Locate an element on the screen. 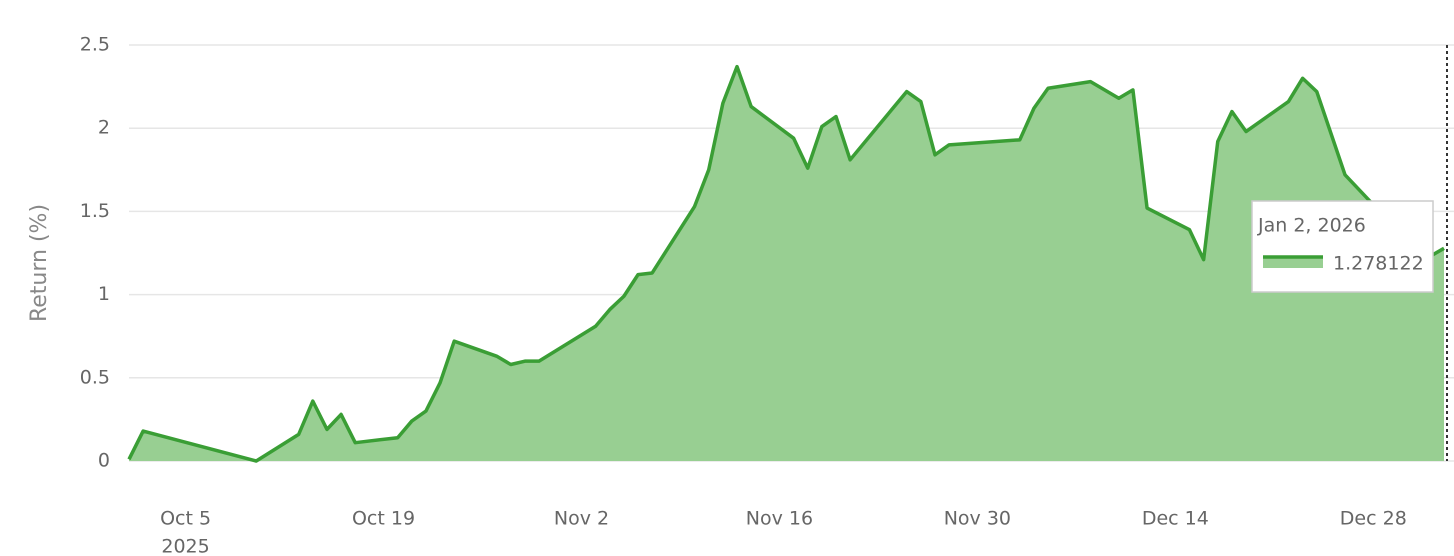  y-tick-label: 2 is located at coordinates (104, 128).